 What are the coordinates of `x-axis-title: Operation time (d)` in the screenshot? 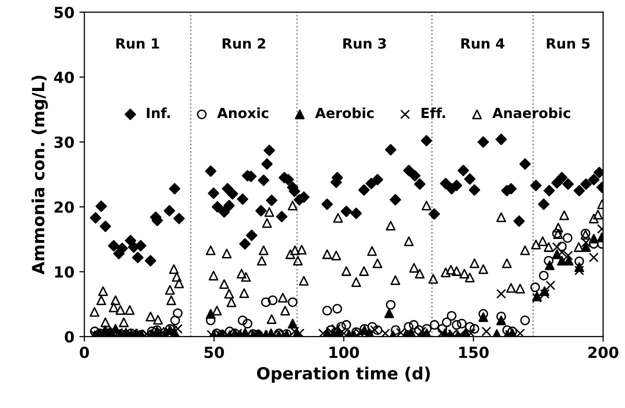 It's located at (343, 374).